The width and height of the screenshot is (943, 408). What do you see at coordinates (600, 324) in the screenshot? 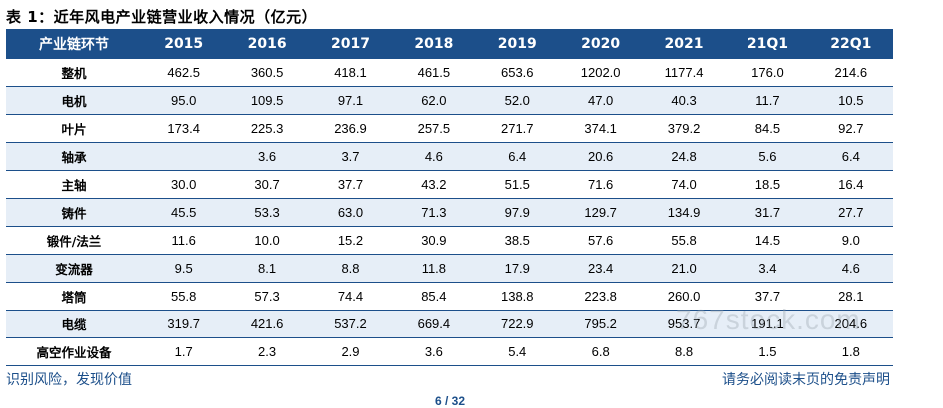
I see `table-cell: 795.2` at bounding box center [600, 324].